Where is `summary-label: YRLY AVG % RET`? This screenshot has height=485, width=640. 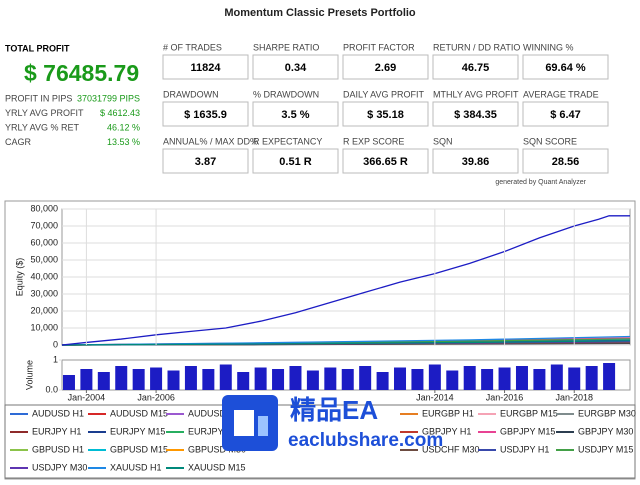 summary-label: YRLY AVG % RET is located at coordinates (42, 127).